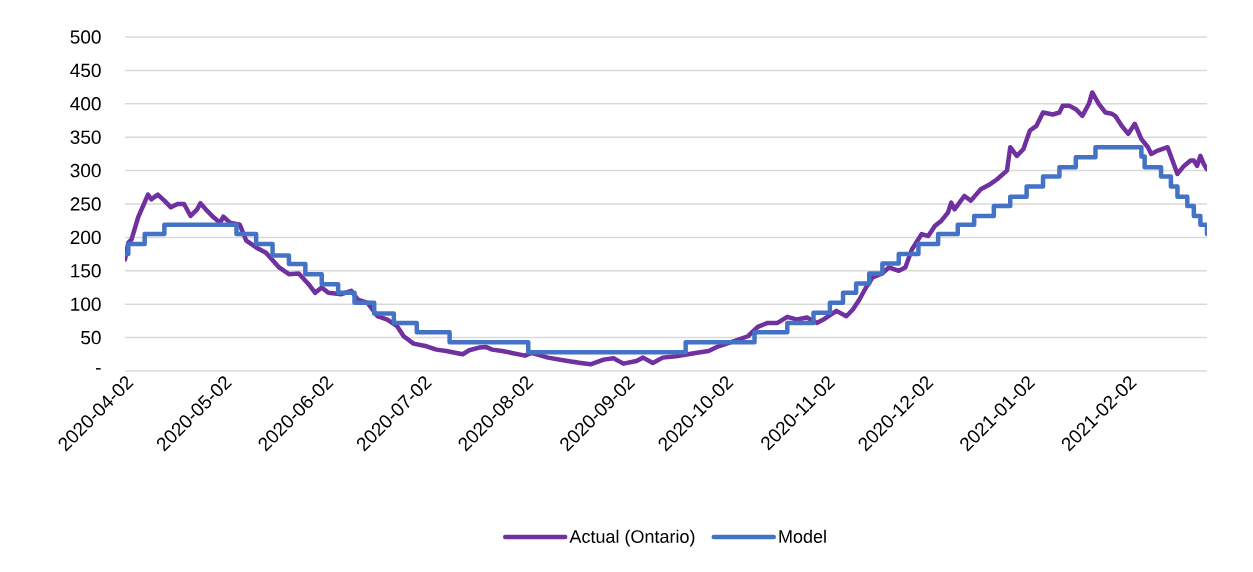 The width and height of the screenshot is (1253, 572). I want to click on legend-label: Model, so click(802, 536).